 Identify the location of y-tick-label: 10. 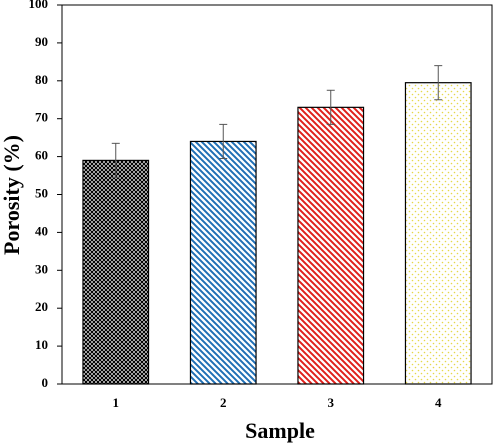
(41, 344).